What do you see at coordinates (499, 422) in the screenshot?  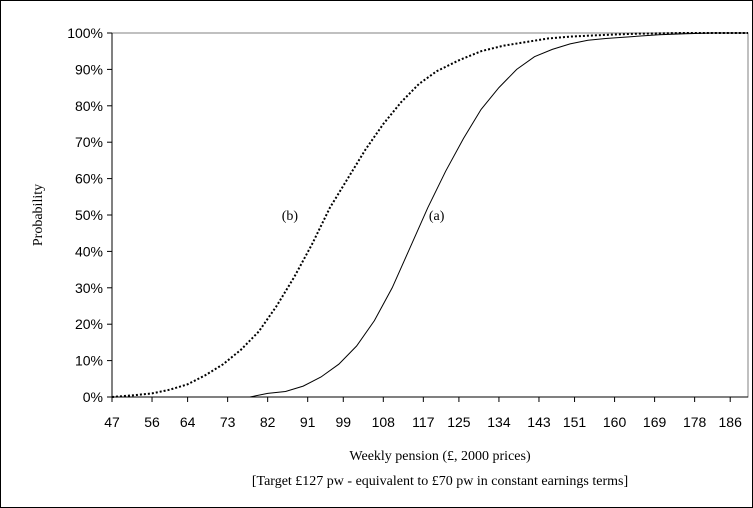 I see `x-tick-label: 134` at bounding box center [499, 422].